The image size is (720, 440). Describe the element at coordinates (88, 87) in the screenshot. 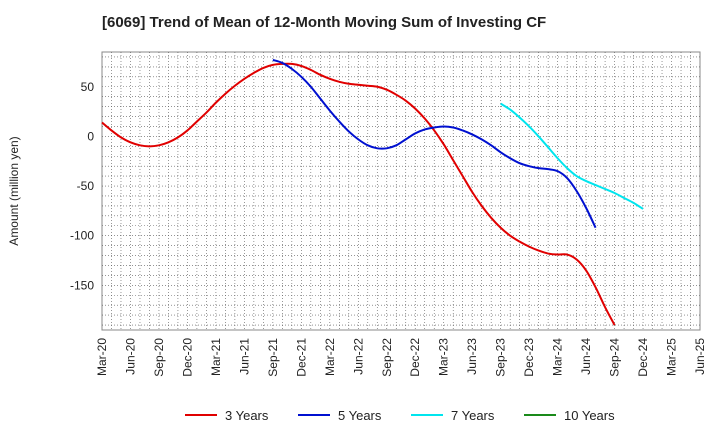

I see `y-tick-label: 50` at that location.